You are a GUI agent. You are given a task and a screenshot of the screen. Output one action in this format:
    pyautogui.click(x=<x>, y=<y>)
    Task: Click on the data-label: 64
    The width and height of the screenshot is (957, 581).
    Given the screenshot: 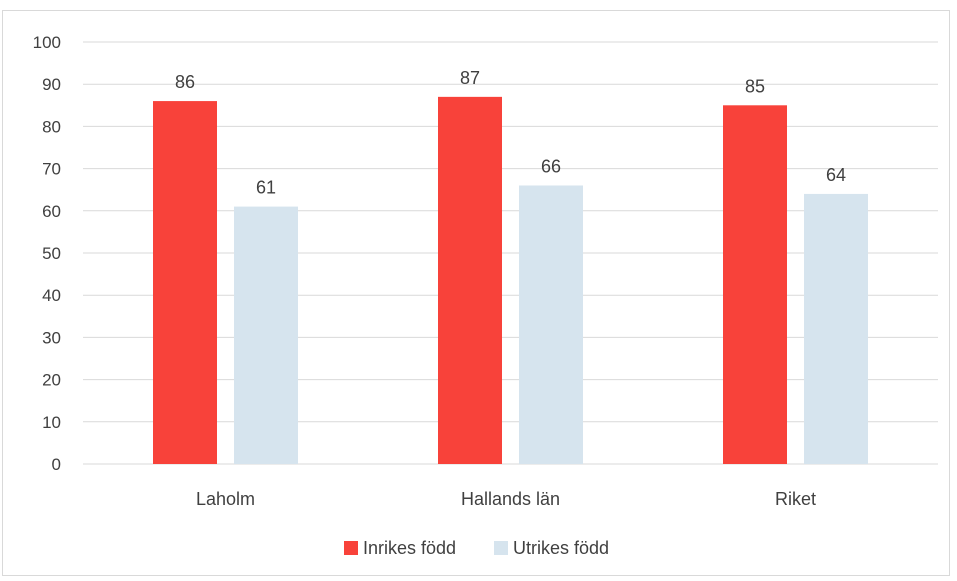 What is the action you would take?
    pyautogui.click(x=836, y=175)
    